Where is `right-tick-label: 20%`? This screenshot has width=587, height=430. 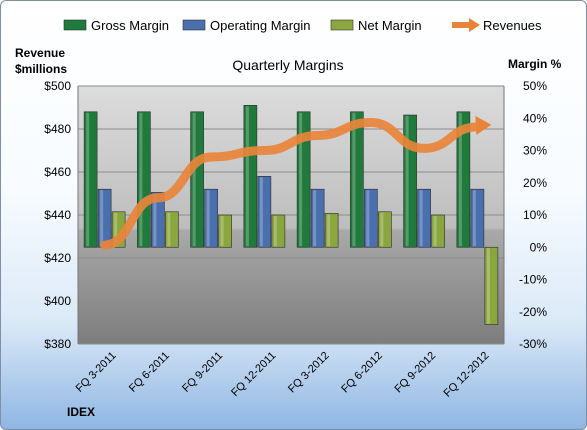 right-tick-label: 20% is located at coordinates (535, 183).